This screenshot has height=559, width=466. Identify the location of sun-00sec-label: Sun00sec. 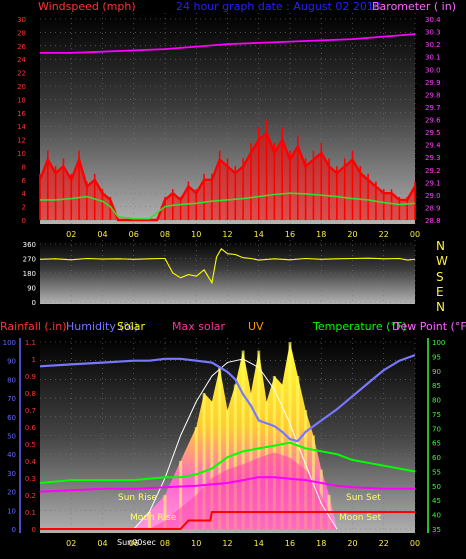
(136, 542).